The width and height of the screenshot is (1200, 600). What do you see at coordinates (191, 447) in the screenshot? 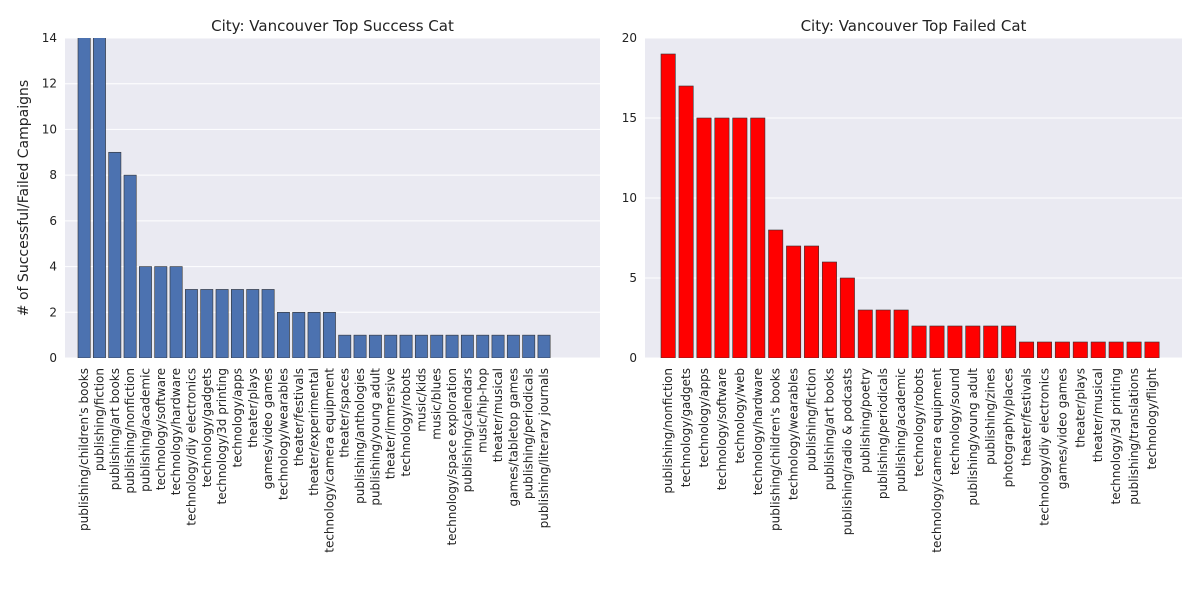
I see `x-tick-label: technology/diy electronics` at bounding box center [191, 447].